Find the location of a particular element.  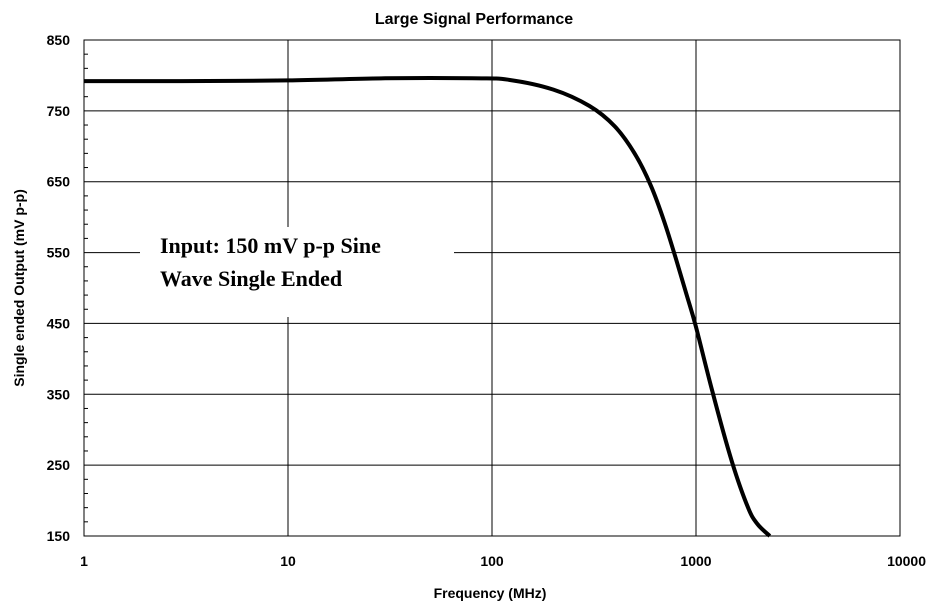

y-tick-label: 850 is located at coordinates (59, 40).